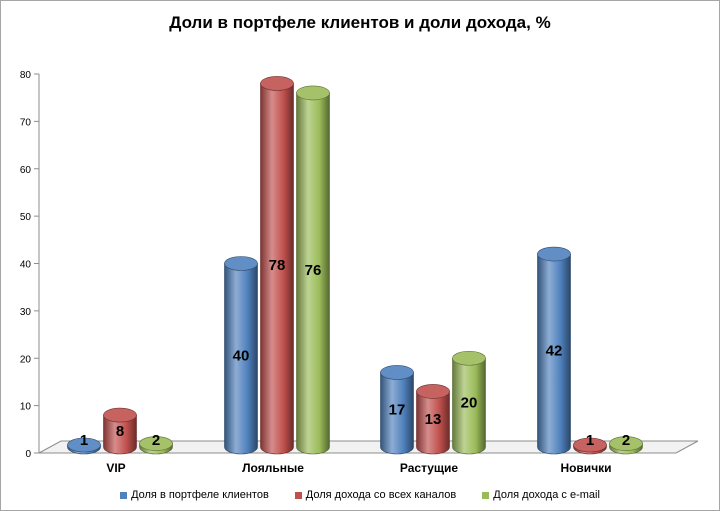  Describe the element at coordinates (115, 468) in the screenshot. I see `x-category-label: VIP` at that location.